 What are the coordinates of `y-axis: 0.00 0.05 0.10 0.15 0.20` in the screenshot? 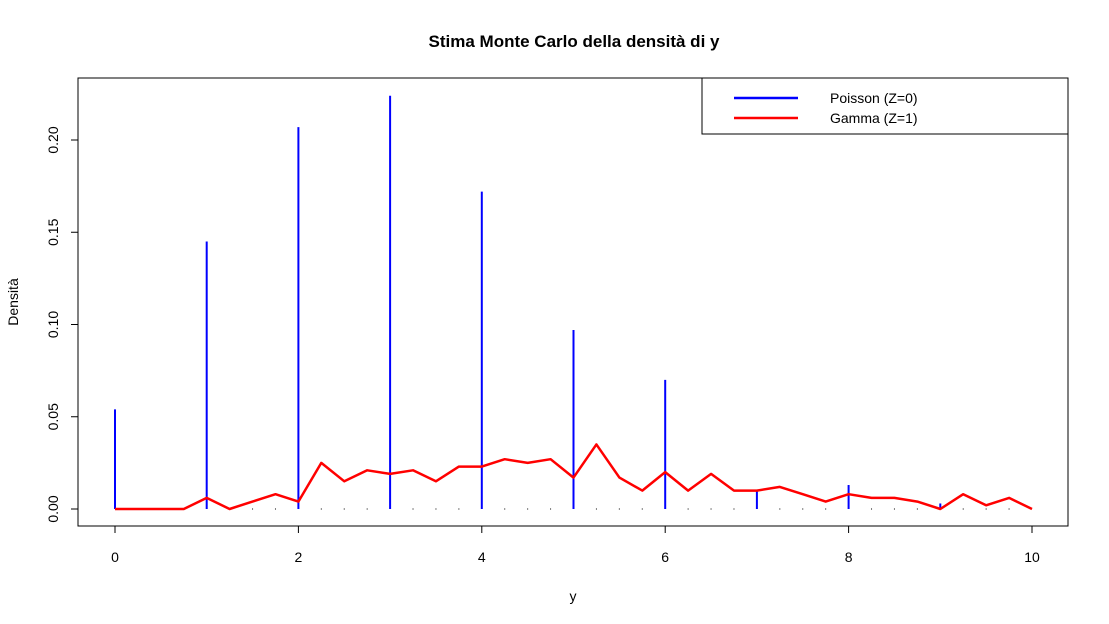 It's located at (62, 324).